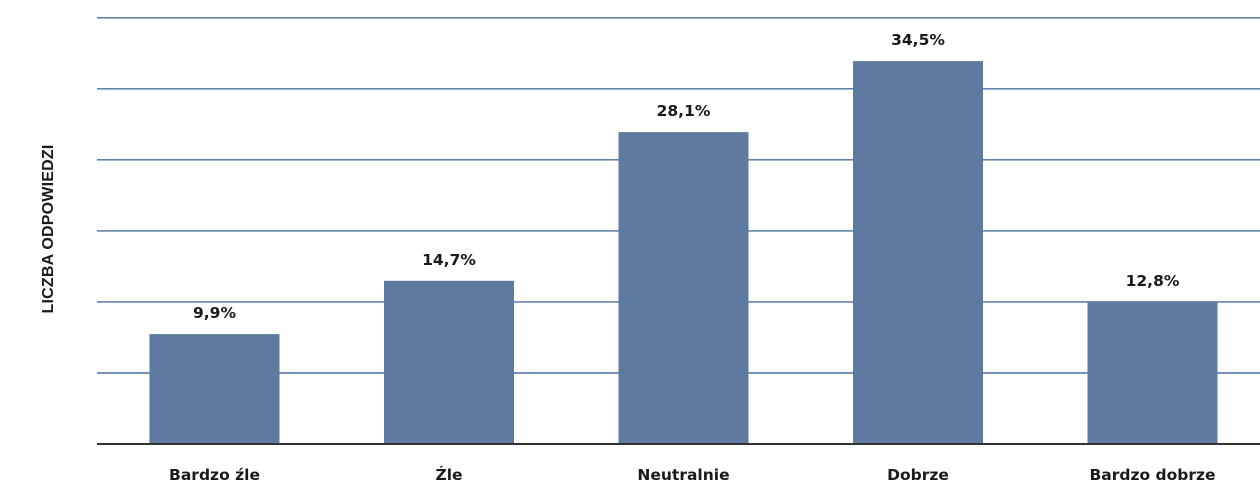 The height and width of the screenshot is (484, 1260). Describe the element at coordinates (448, 474) in the screenshot. I see `x-tick-label-1: Źle` at that location.